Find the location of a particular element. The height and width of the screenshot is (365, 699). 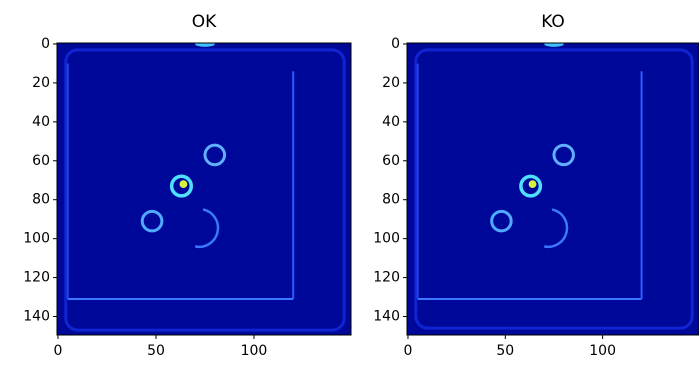

panel-title: KO is located at coordinates (553, 22).